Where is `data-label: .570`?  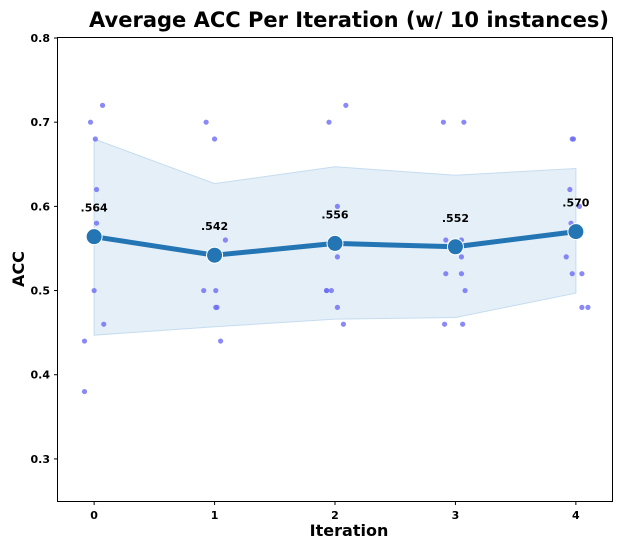 data-label: .570 is located at coordinates (575, 203).